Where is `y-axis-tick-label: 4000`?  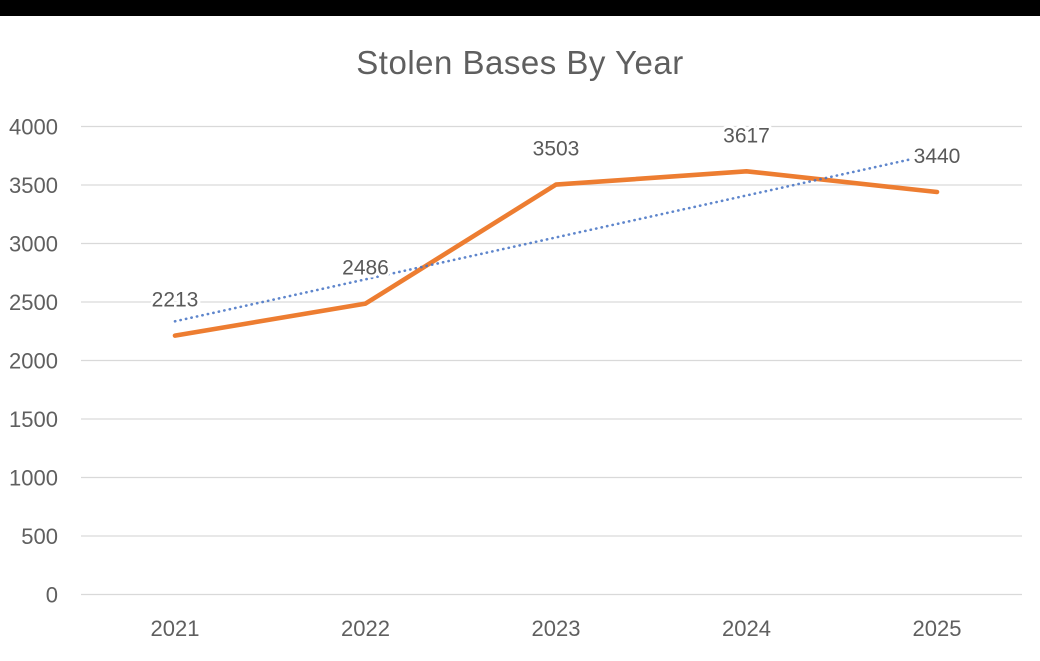 y-axis-tick-label: 4000 is located at coordinates (33, 127).